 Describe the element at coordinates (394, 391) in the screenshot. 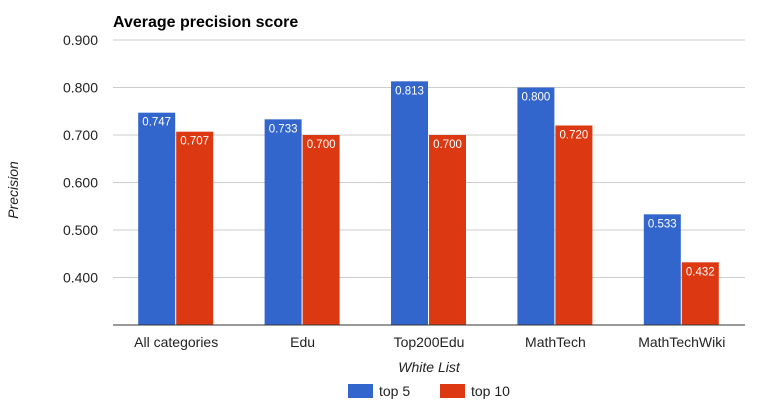

I see `legend-label: top 5` at that location.